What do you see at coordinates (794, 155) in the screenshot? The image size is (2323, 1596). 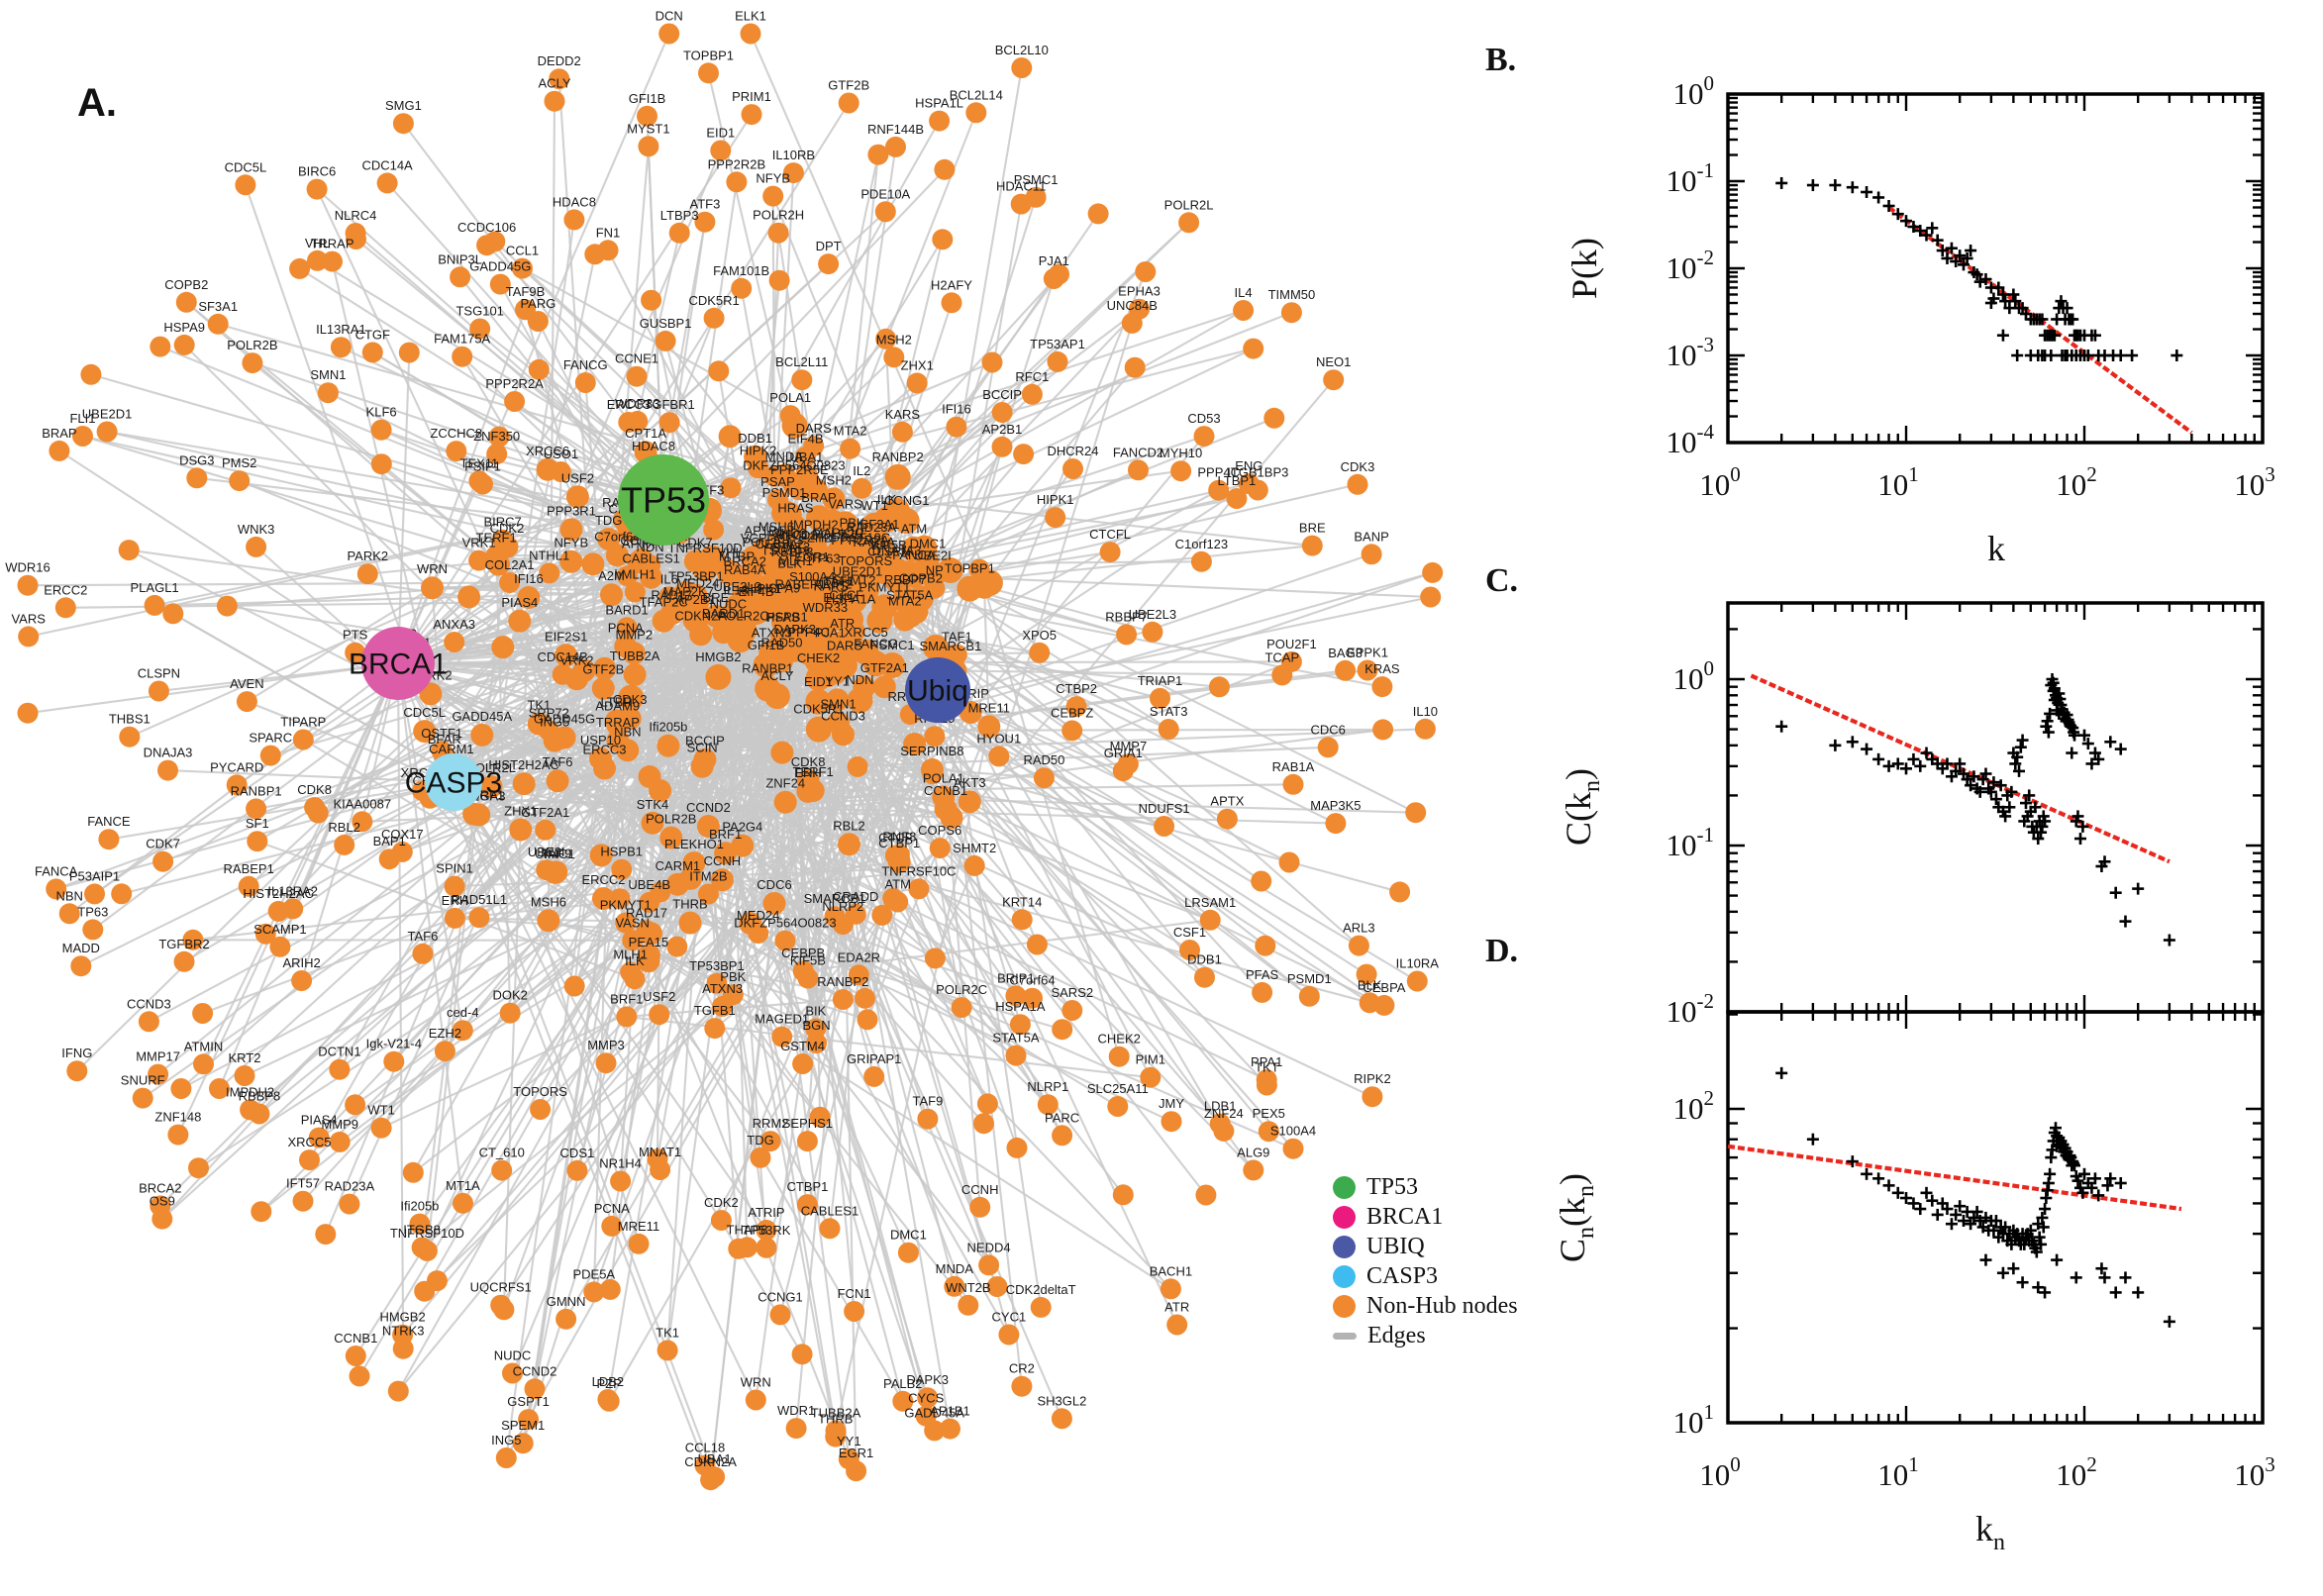 I see `node-label: IL10RB` at bounding box center [794, 155].